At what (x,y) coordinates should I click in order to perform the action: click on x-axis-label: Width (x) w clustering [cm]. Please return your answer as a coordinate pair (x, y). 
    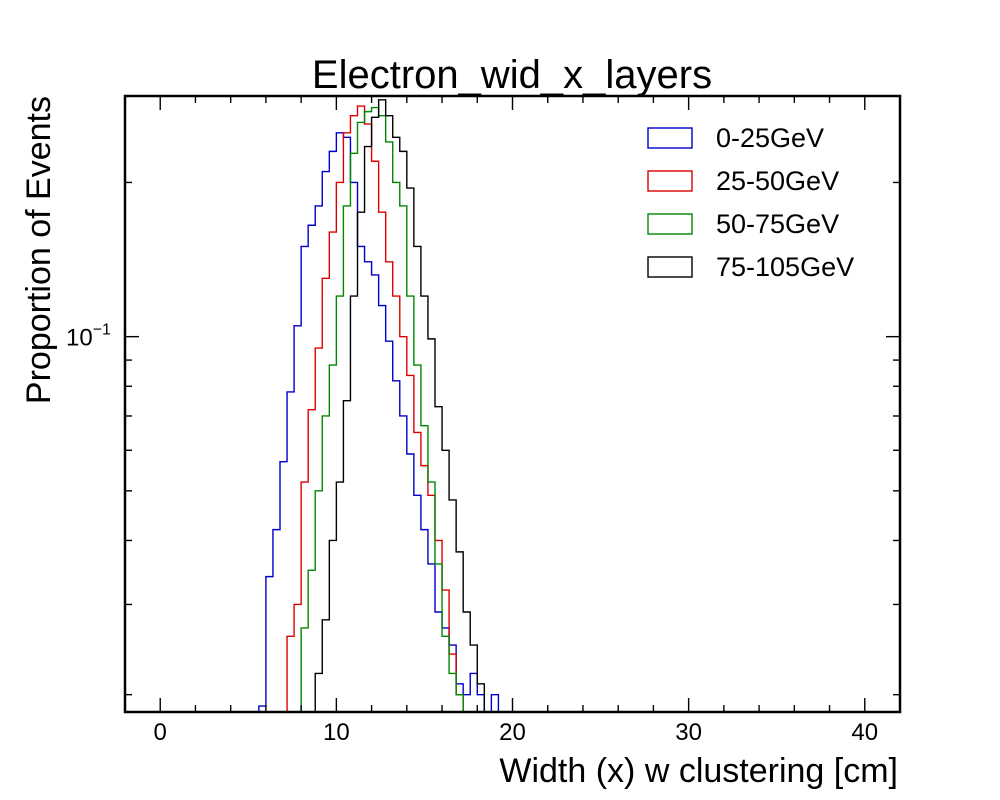
    Looking at the image, I should click on (698, 771).